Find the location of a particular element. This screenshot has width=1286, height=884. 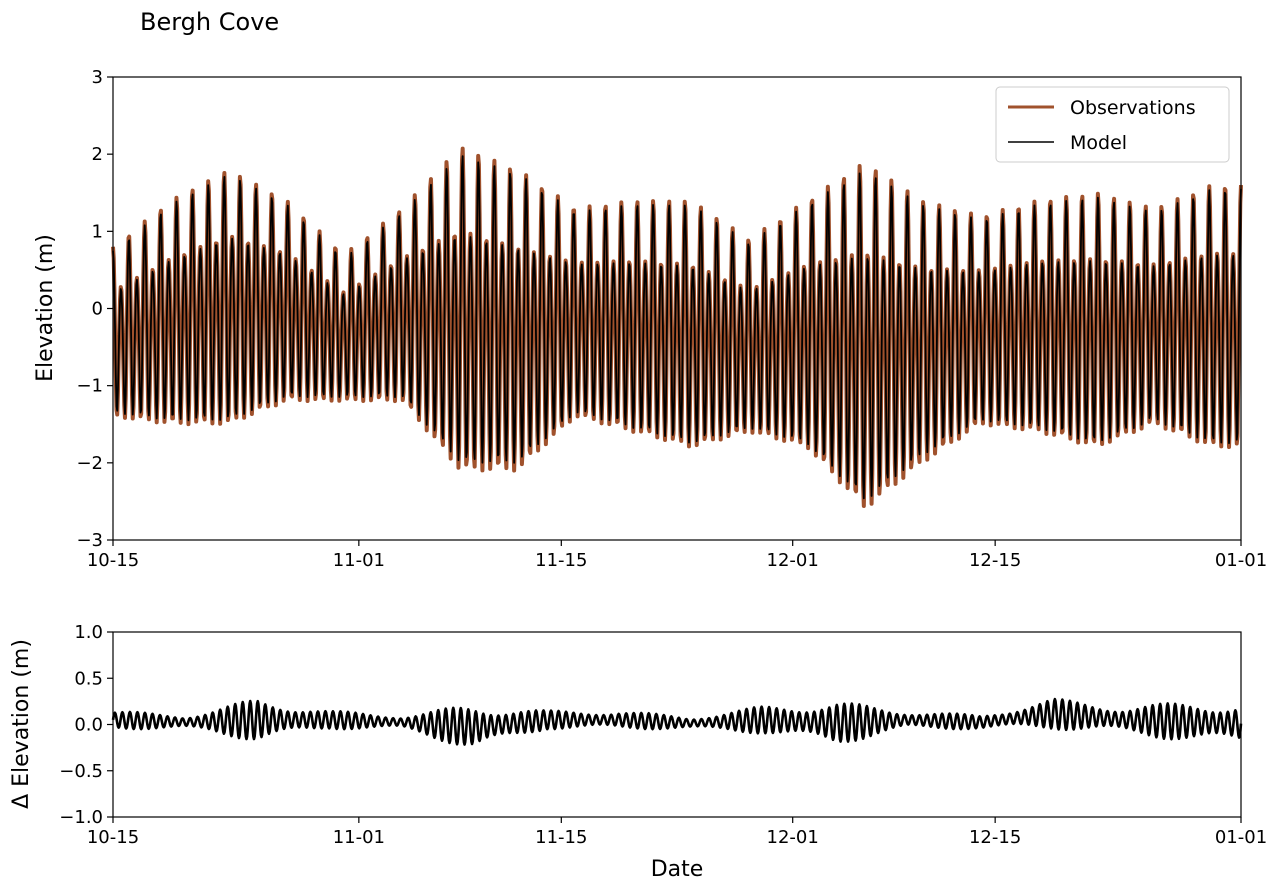

top-y-tick-label: 1 is located at coordinates (97, 231).